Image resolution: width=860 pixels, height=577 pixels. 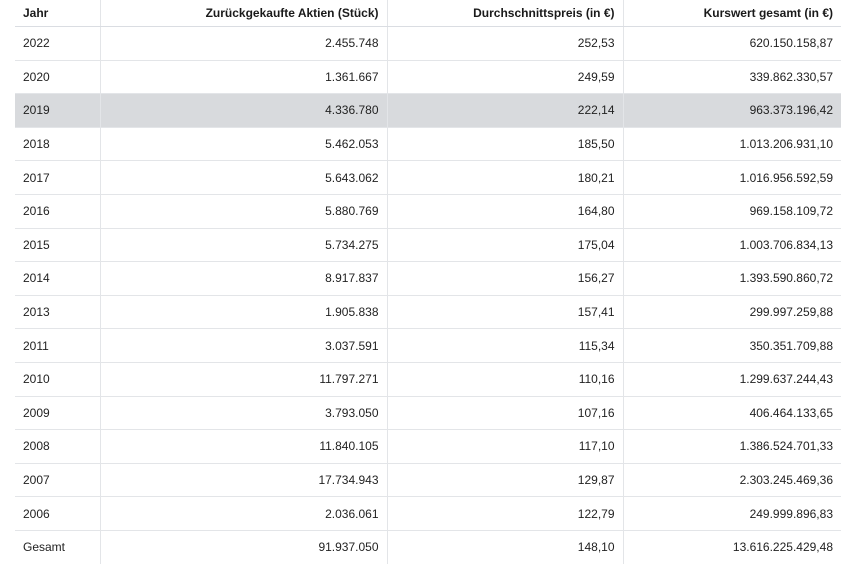 I want to click on table-row: 2011 3.037.591 115,34 350.351.709,88, so click(x=428, y=345).